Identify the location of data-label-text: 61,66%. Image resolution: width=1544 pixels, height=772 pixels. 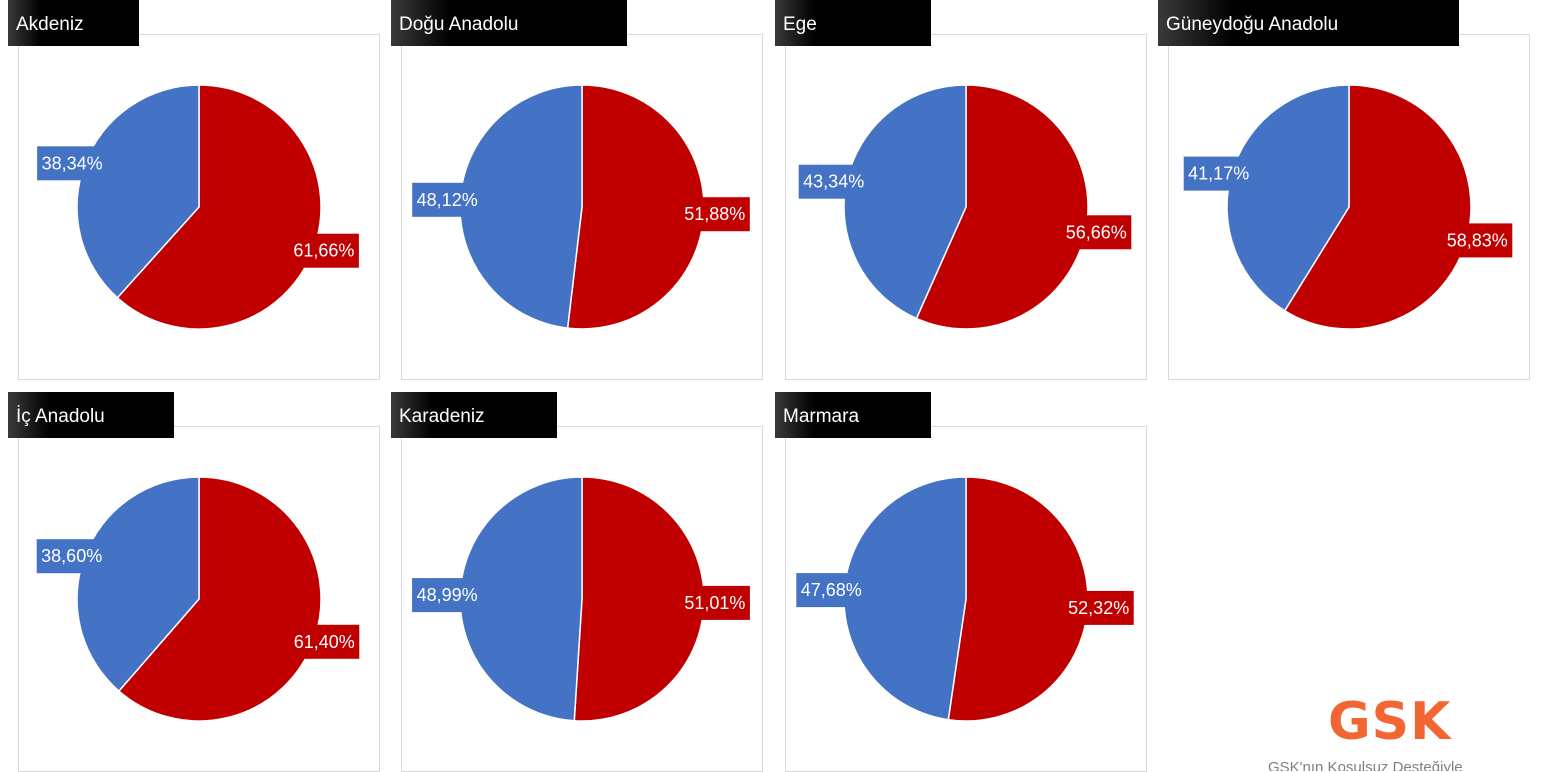
(323, 251).